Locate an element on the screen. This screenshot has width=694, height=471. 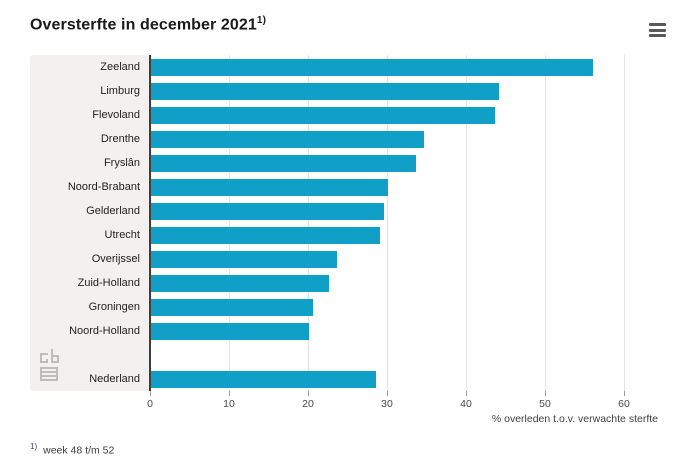
x-axis-tick-label: 0 is located at coordinates (150, 404).